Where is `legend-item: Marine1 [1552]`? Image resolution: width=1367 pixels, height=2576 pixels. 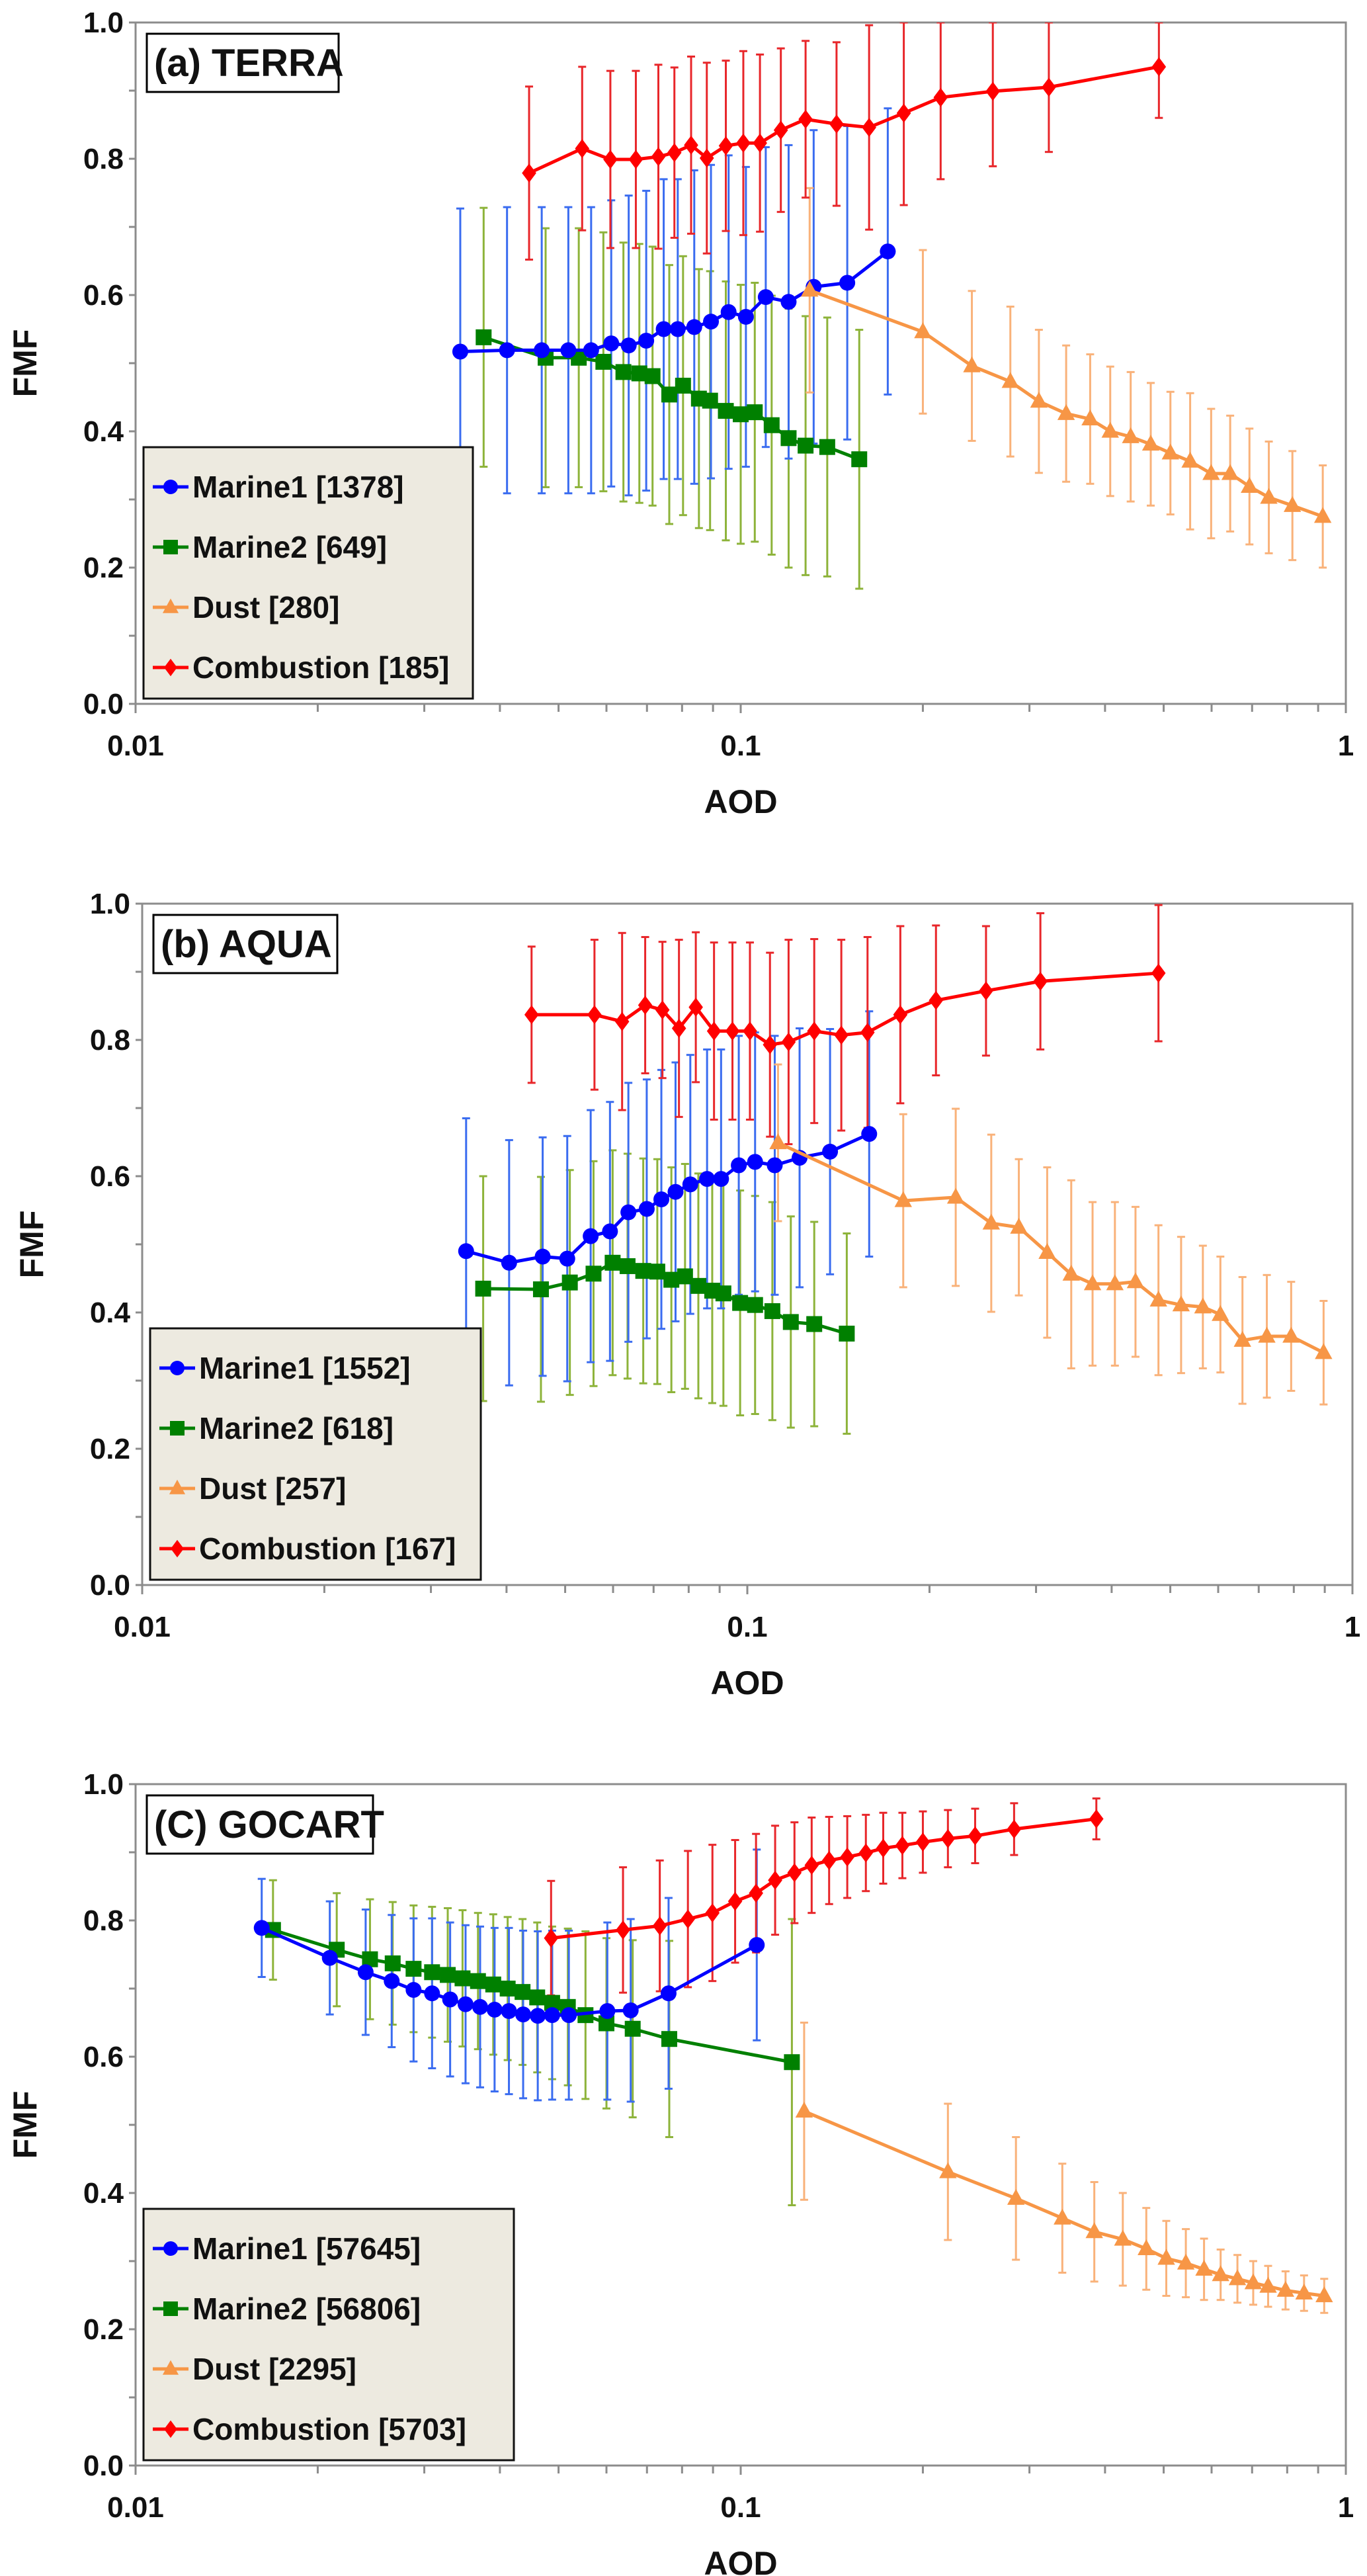
legend-item: Marine1 [1552] is located at coordinates (285, 1368).